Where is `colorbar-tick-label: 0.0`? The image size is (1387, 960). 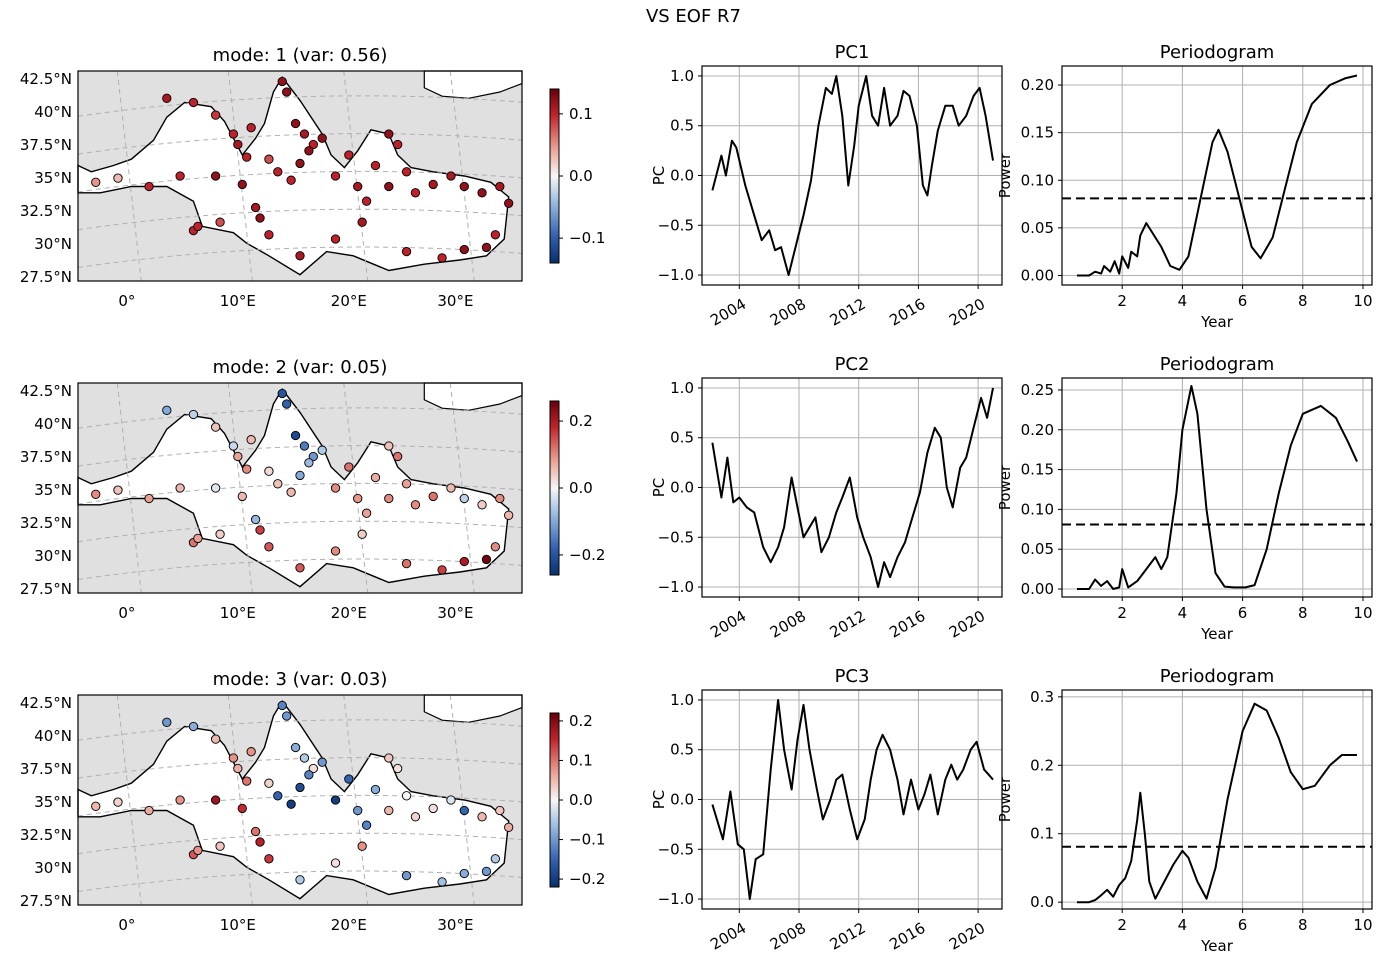 colorbar-tick-label: 0.0 is located at coordinates (581, 488).